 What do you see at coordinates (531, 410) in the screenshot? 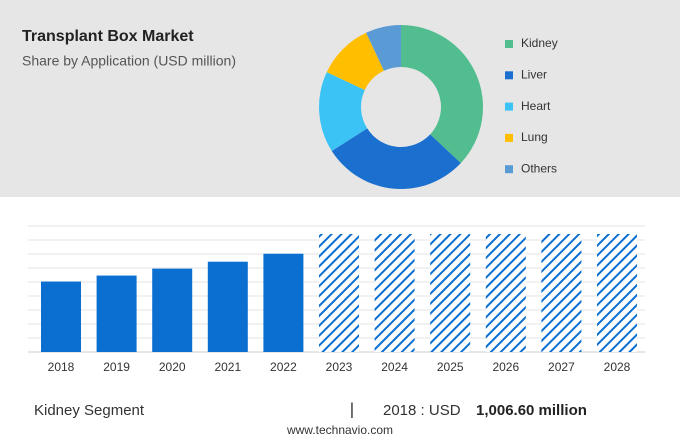
I see `highlight-value: 1,006.60 million` at bounding box center [531, 410].